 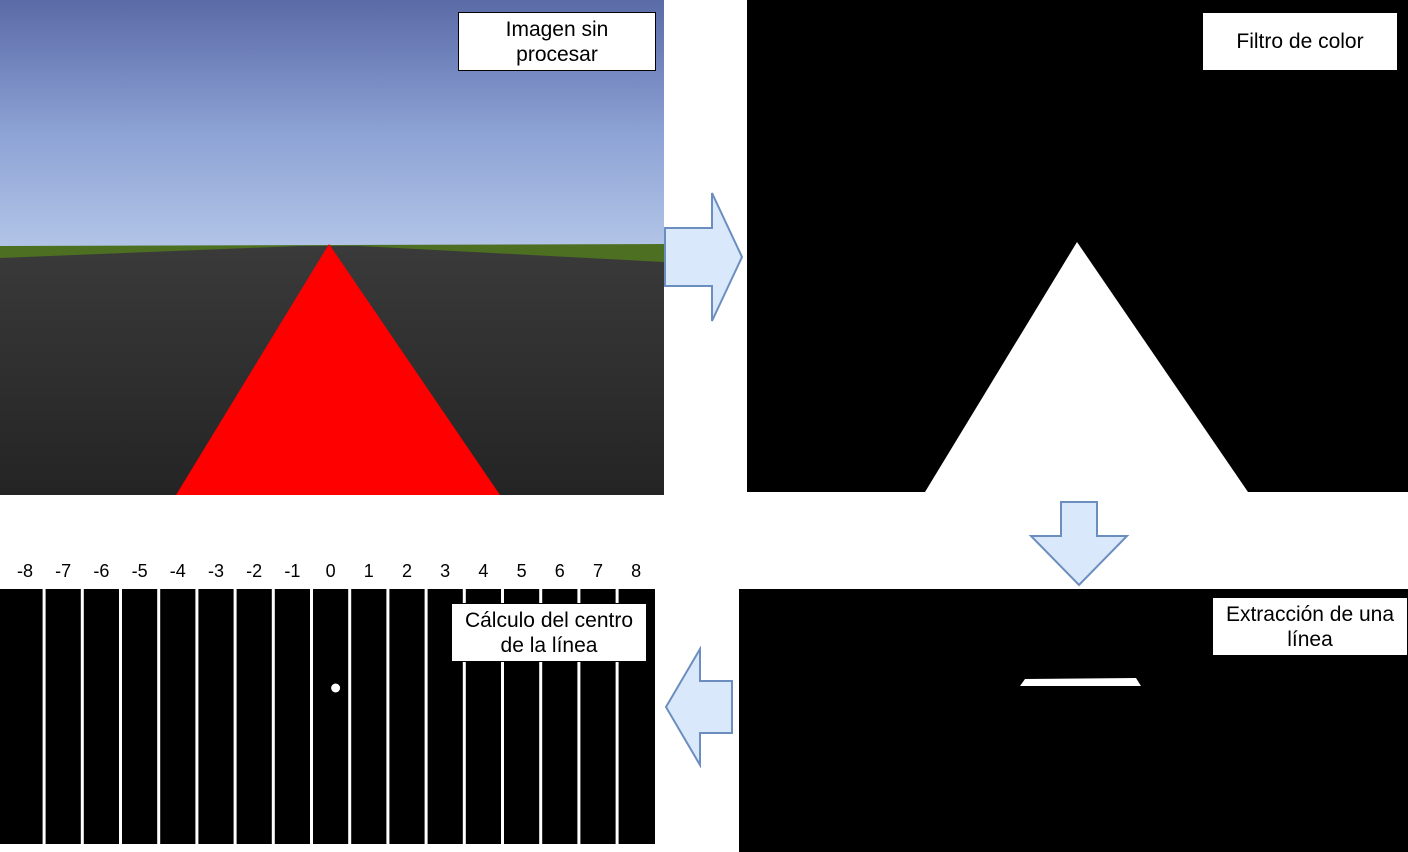 What do you see at coordinates (406, 571) in the screenshot?
I see `segment-label: 2` at bounding box center [406, 571].